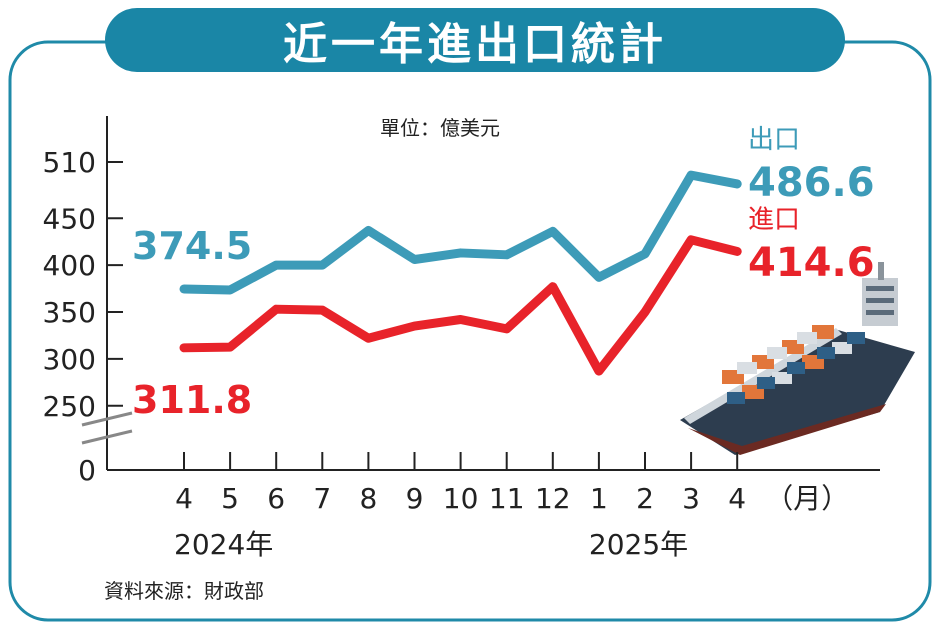 This screenshot has height=627, width=940. Describe the element at coordinates (797, 358) in the screenshot. I see `container-ship-illustration` at that location.